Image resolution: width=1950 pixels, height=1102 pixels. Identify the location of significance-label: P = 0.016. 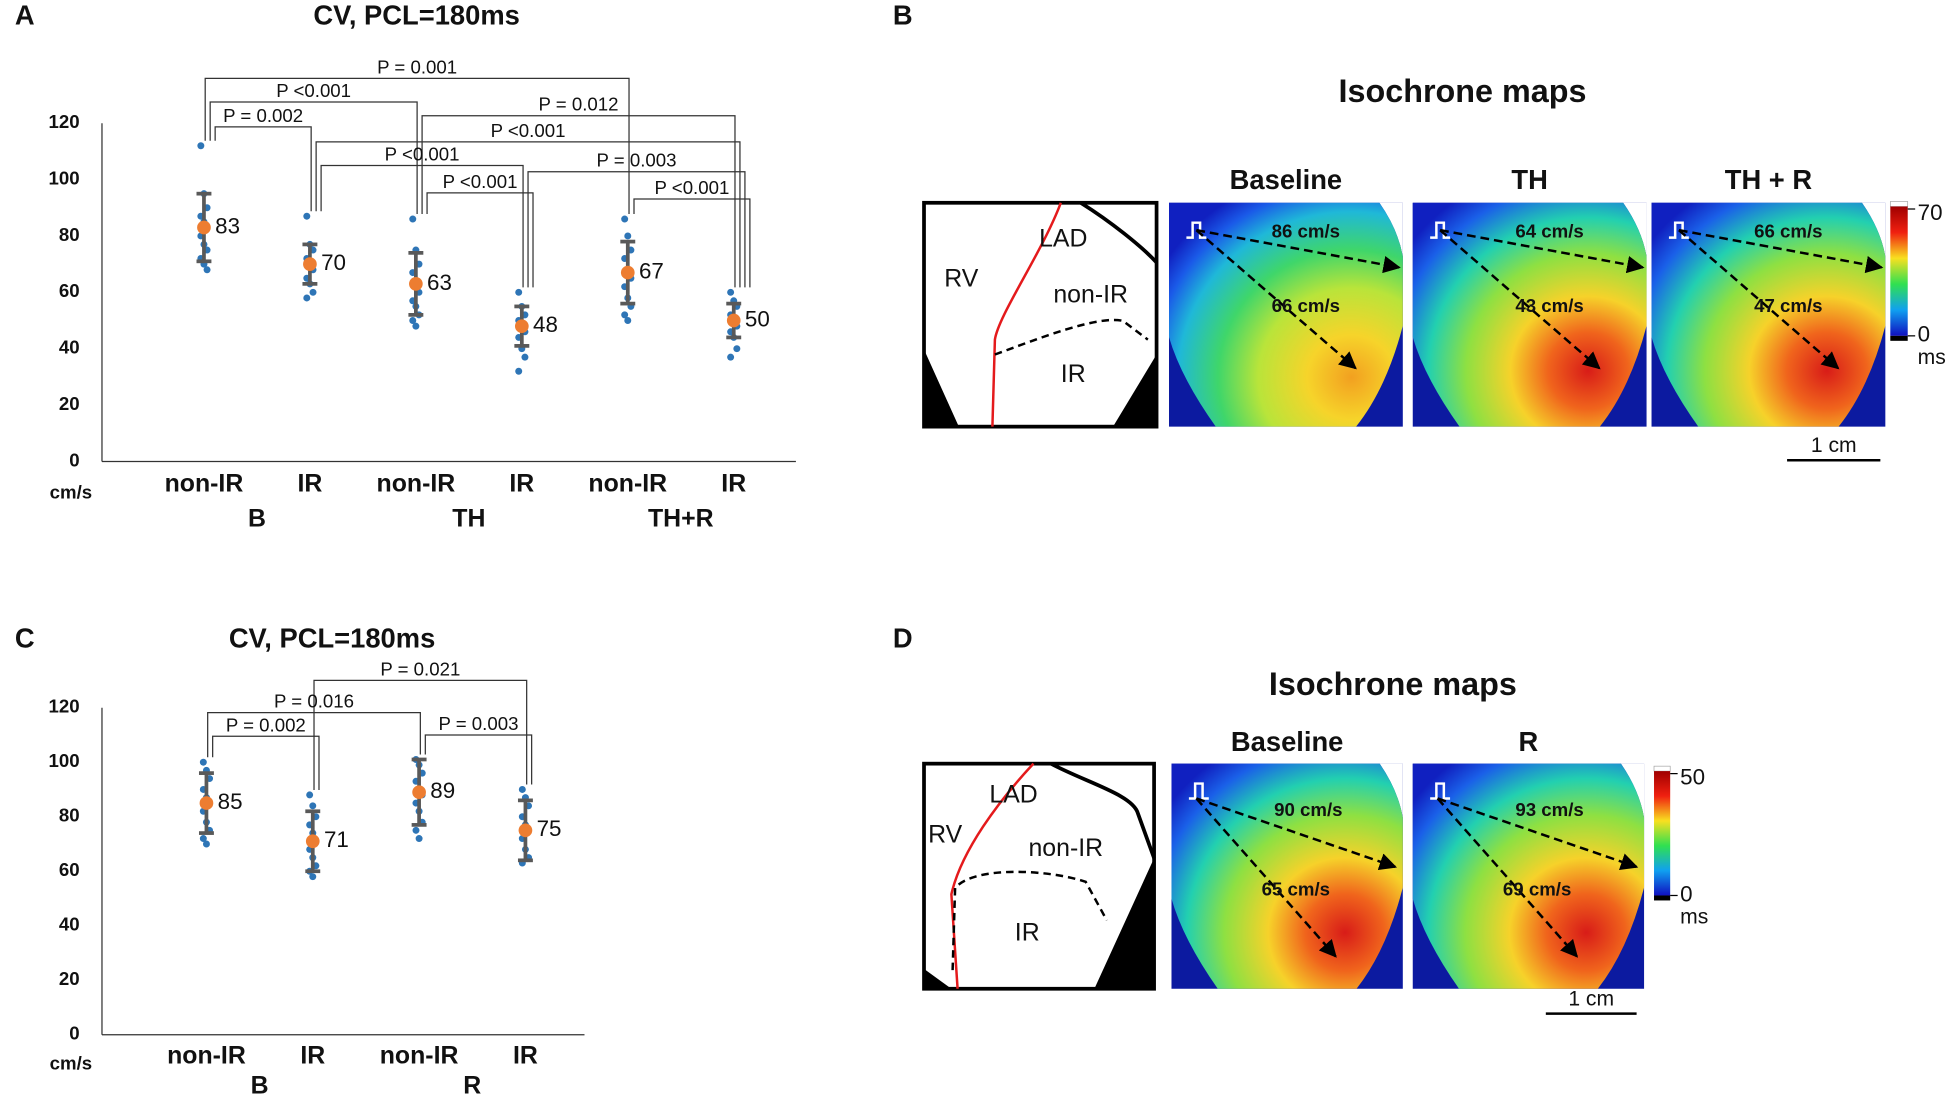
(314, 701).